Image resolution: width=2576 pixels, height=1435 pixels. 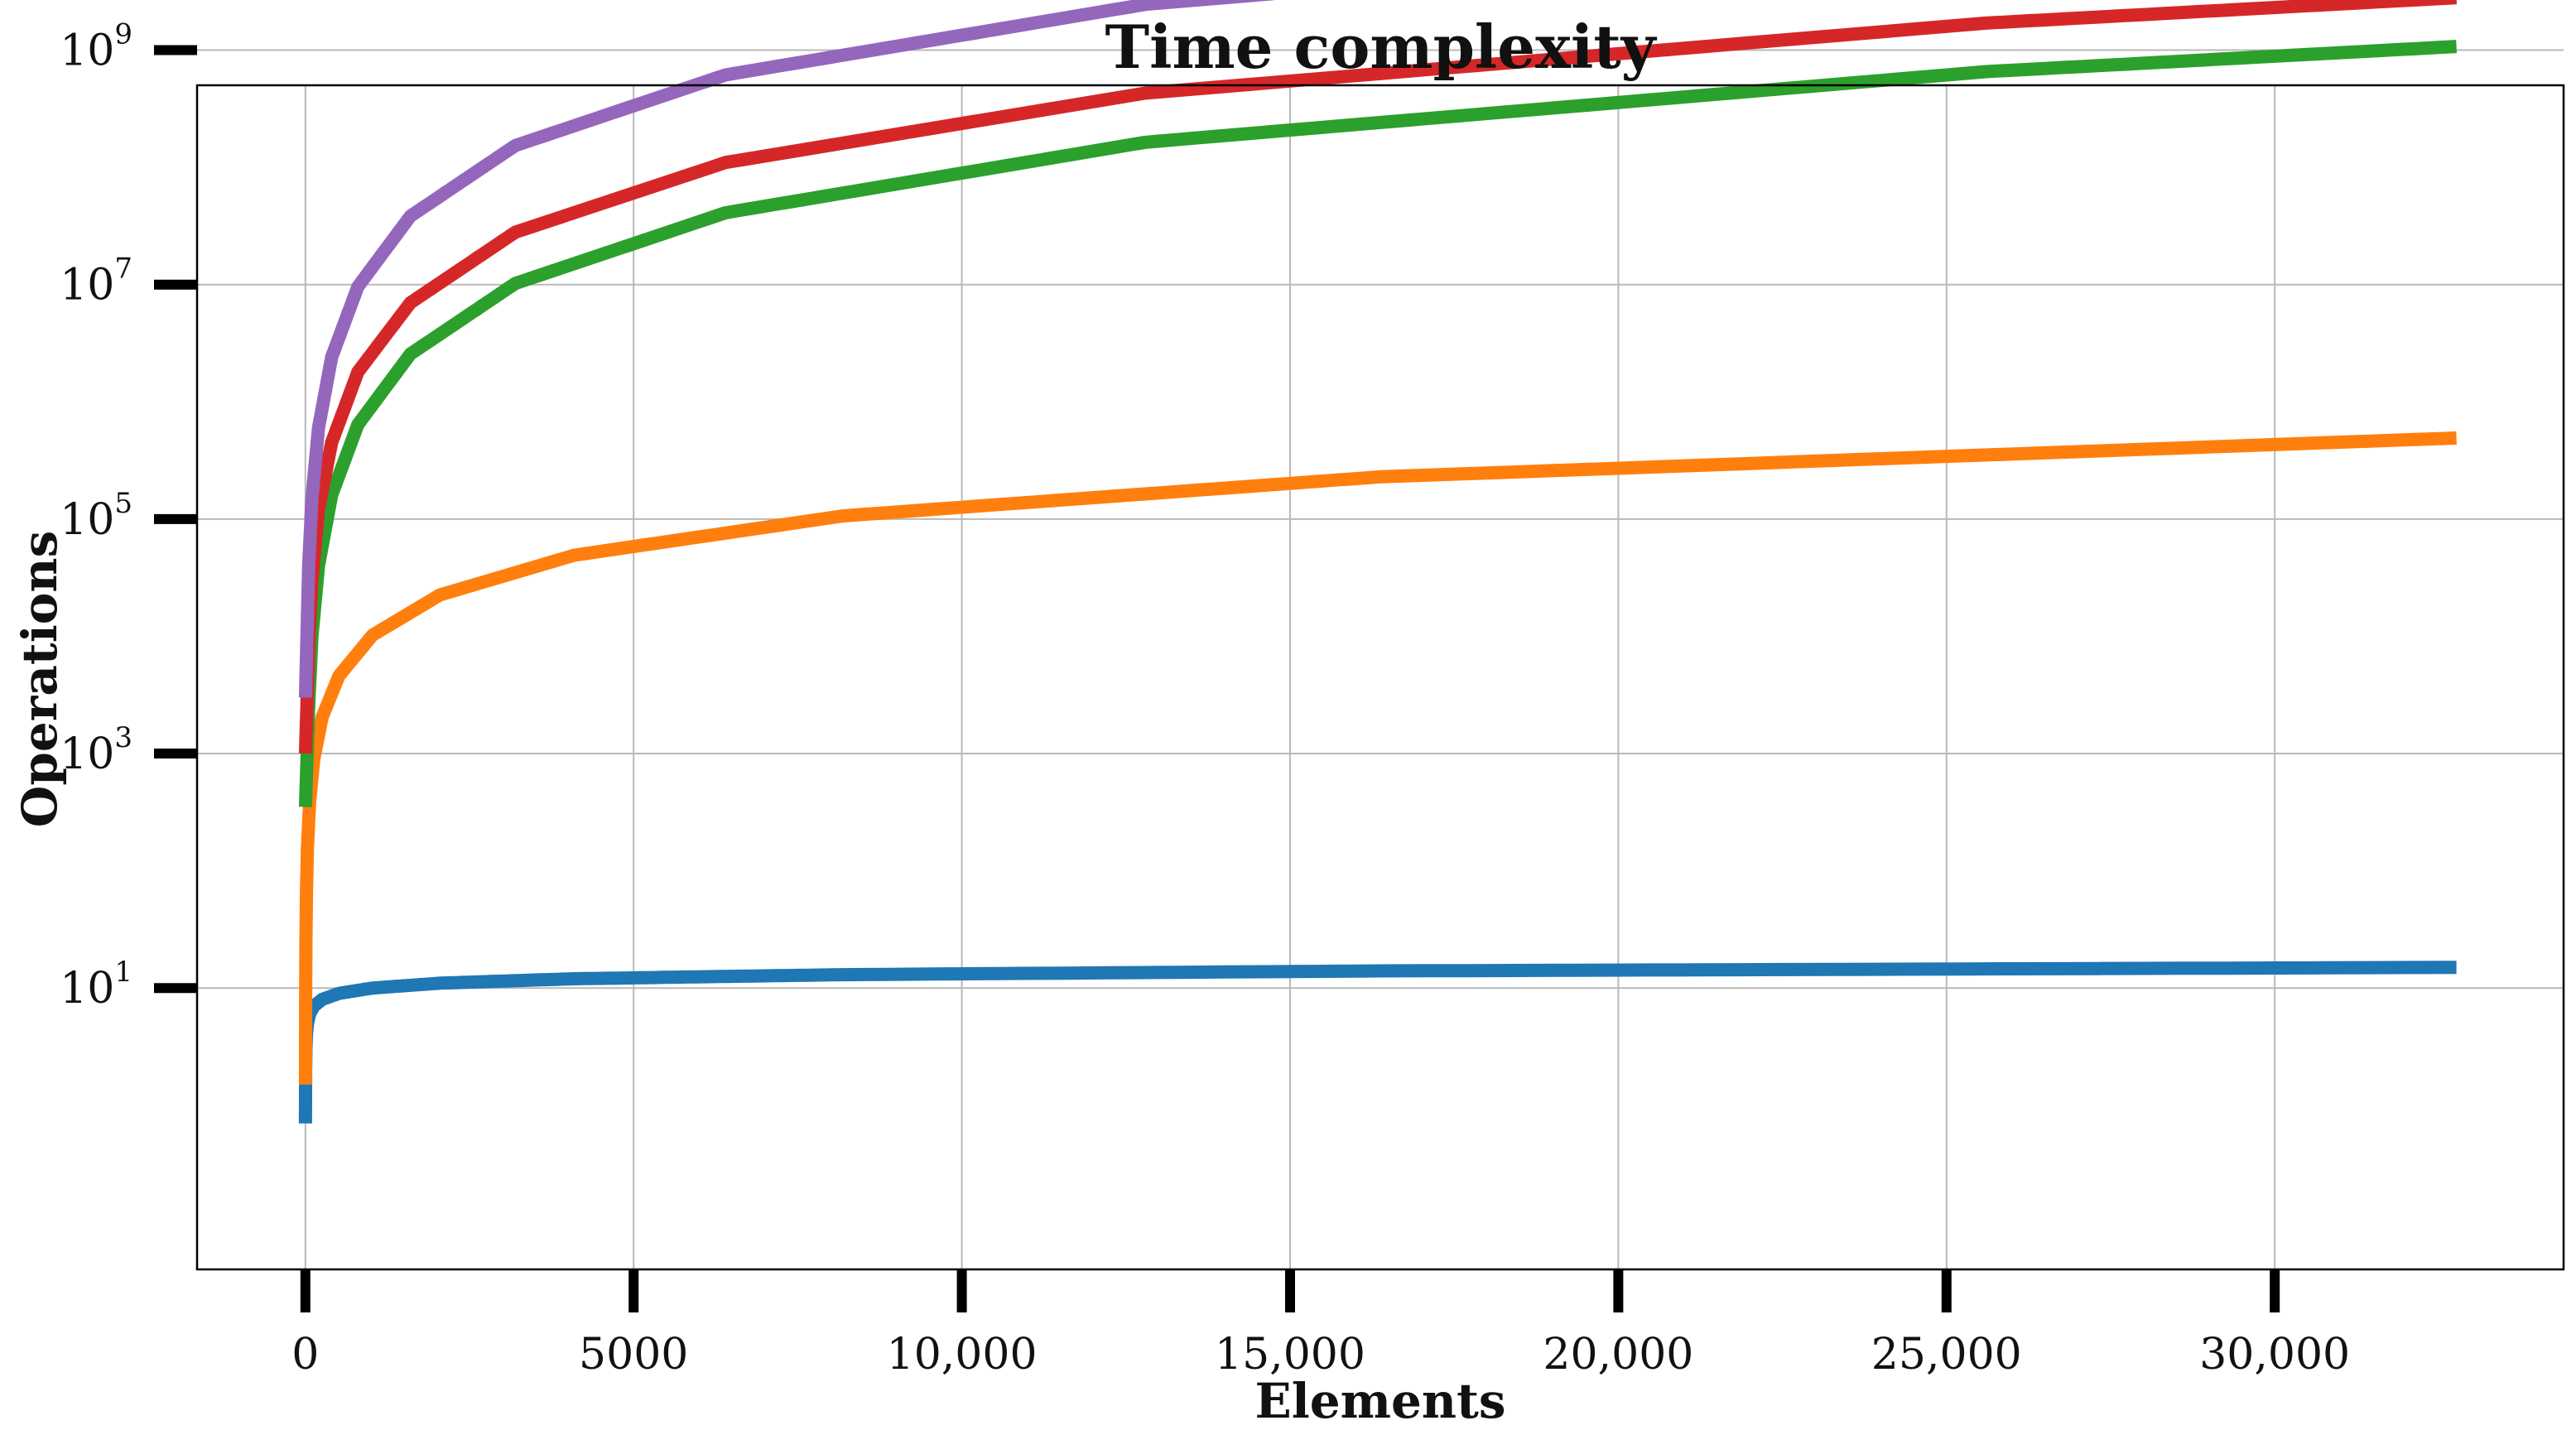 I want to click on y-tick-label: 10⁵, so click(x=96, y=516).